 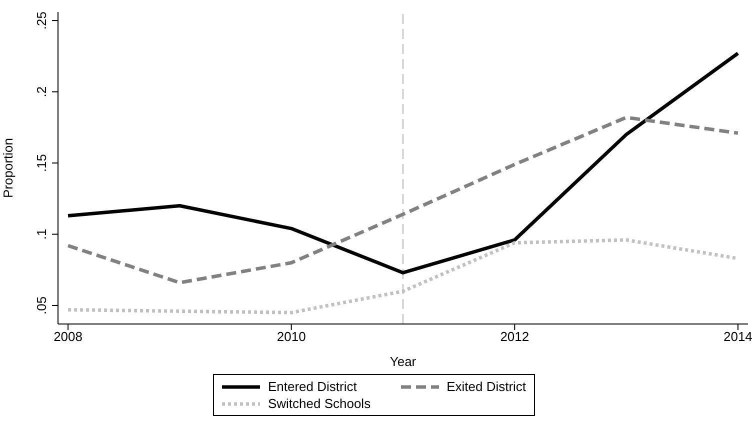 I want to click on y-axis-title: Proportion, so click(x=8, y=168).